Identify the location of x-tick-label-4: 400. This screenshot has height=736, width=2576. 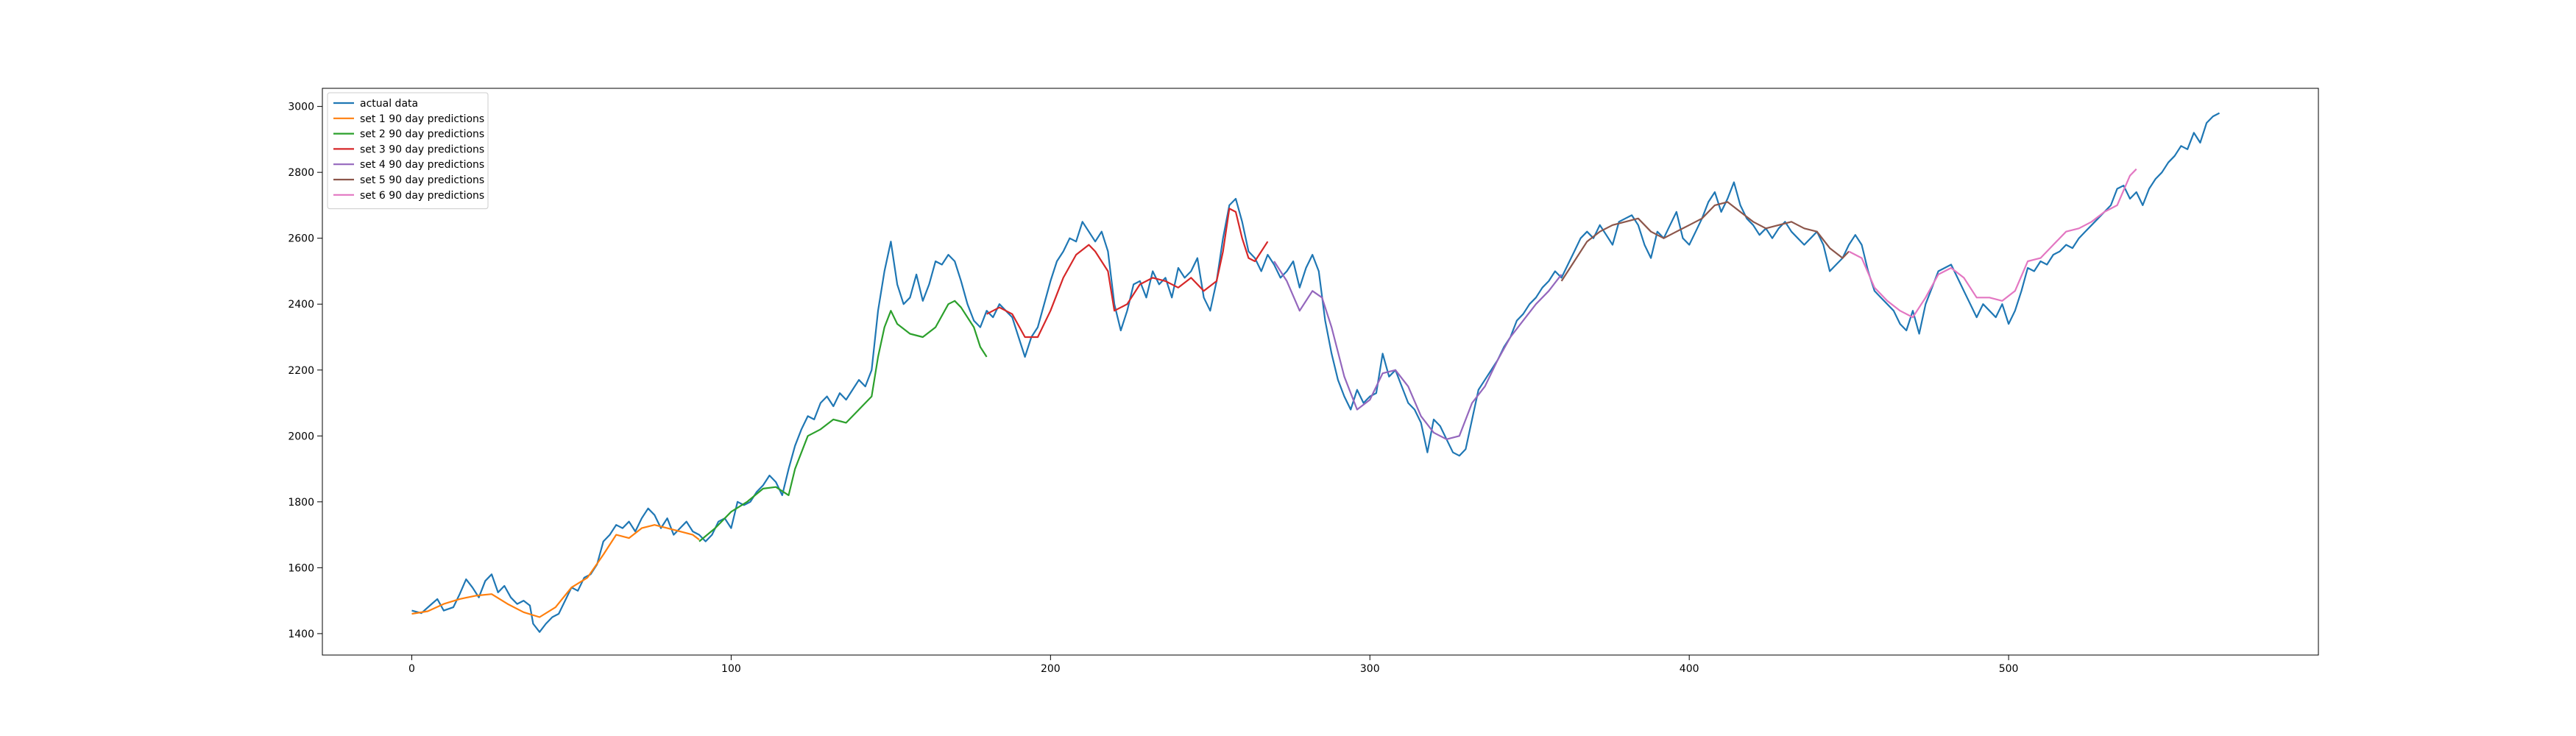
(1689, 669).